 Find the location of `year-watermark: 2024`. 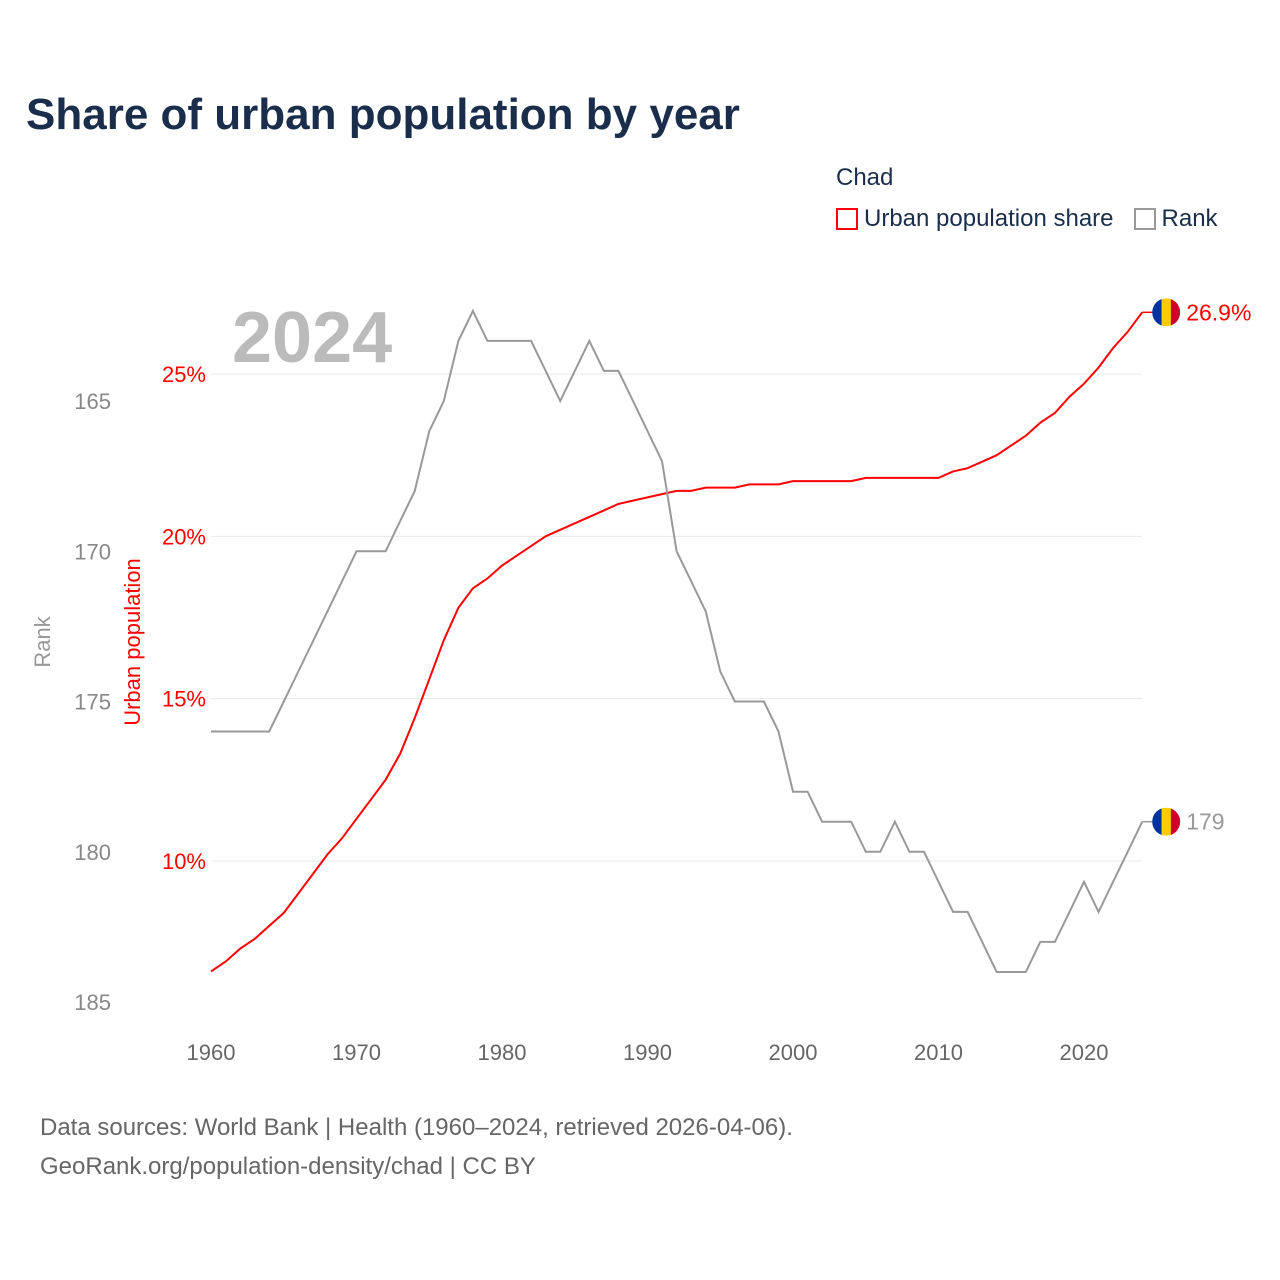

year-watermark: 2024 is located at coordinates (312, 338).